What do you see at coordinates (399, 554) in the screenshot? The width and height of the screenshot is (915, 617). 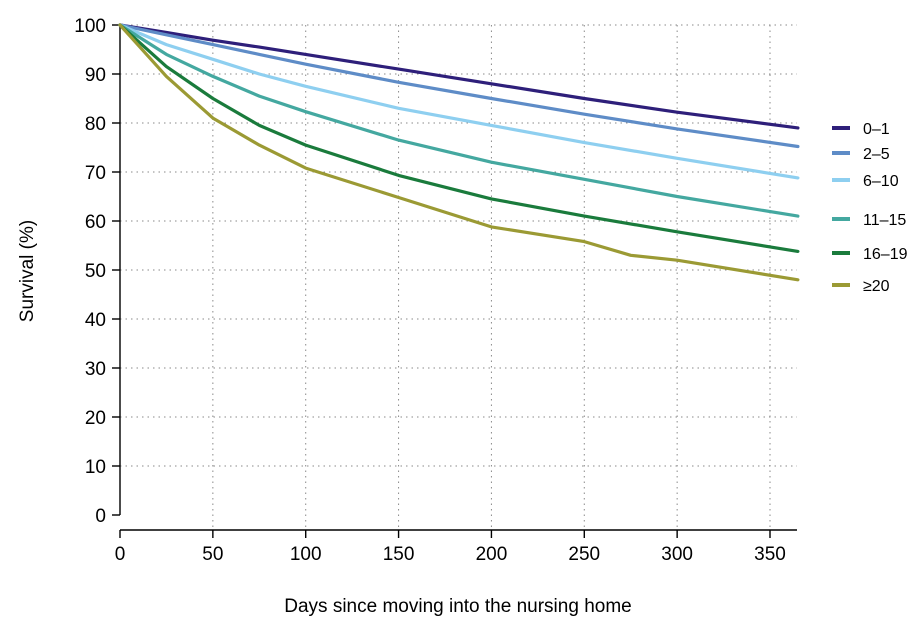 I see `x-tick-label: 150` at bounding box center [399, 554].